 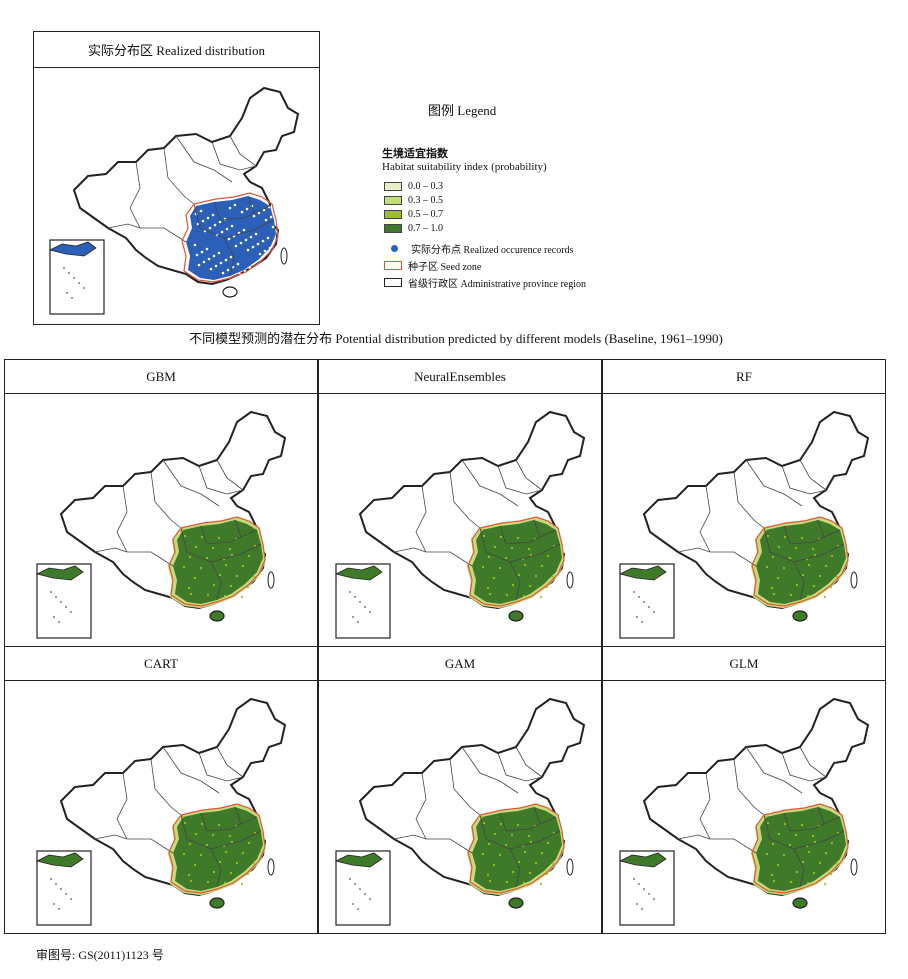 What do you see at coordinates (492, 250) in the screenshot?
I see `legend-records-label: 实际分布点 Realized occurence records` at bounding box center [492, 250].